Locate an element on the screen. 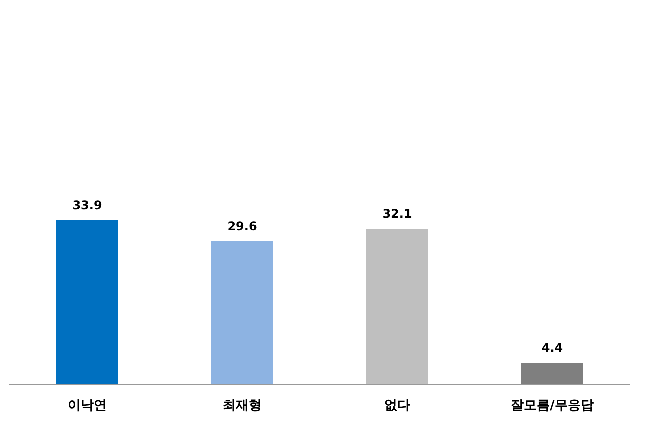  x-tick-label: 이낙연 is located at coordinates (87, 406).